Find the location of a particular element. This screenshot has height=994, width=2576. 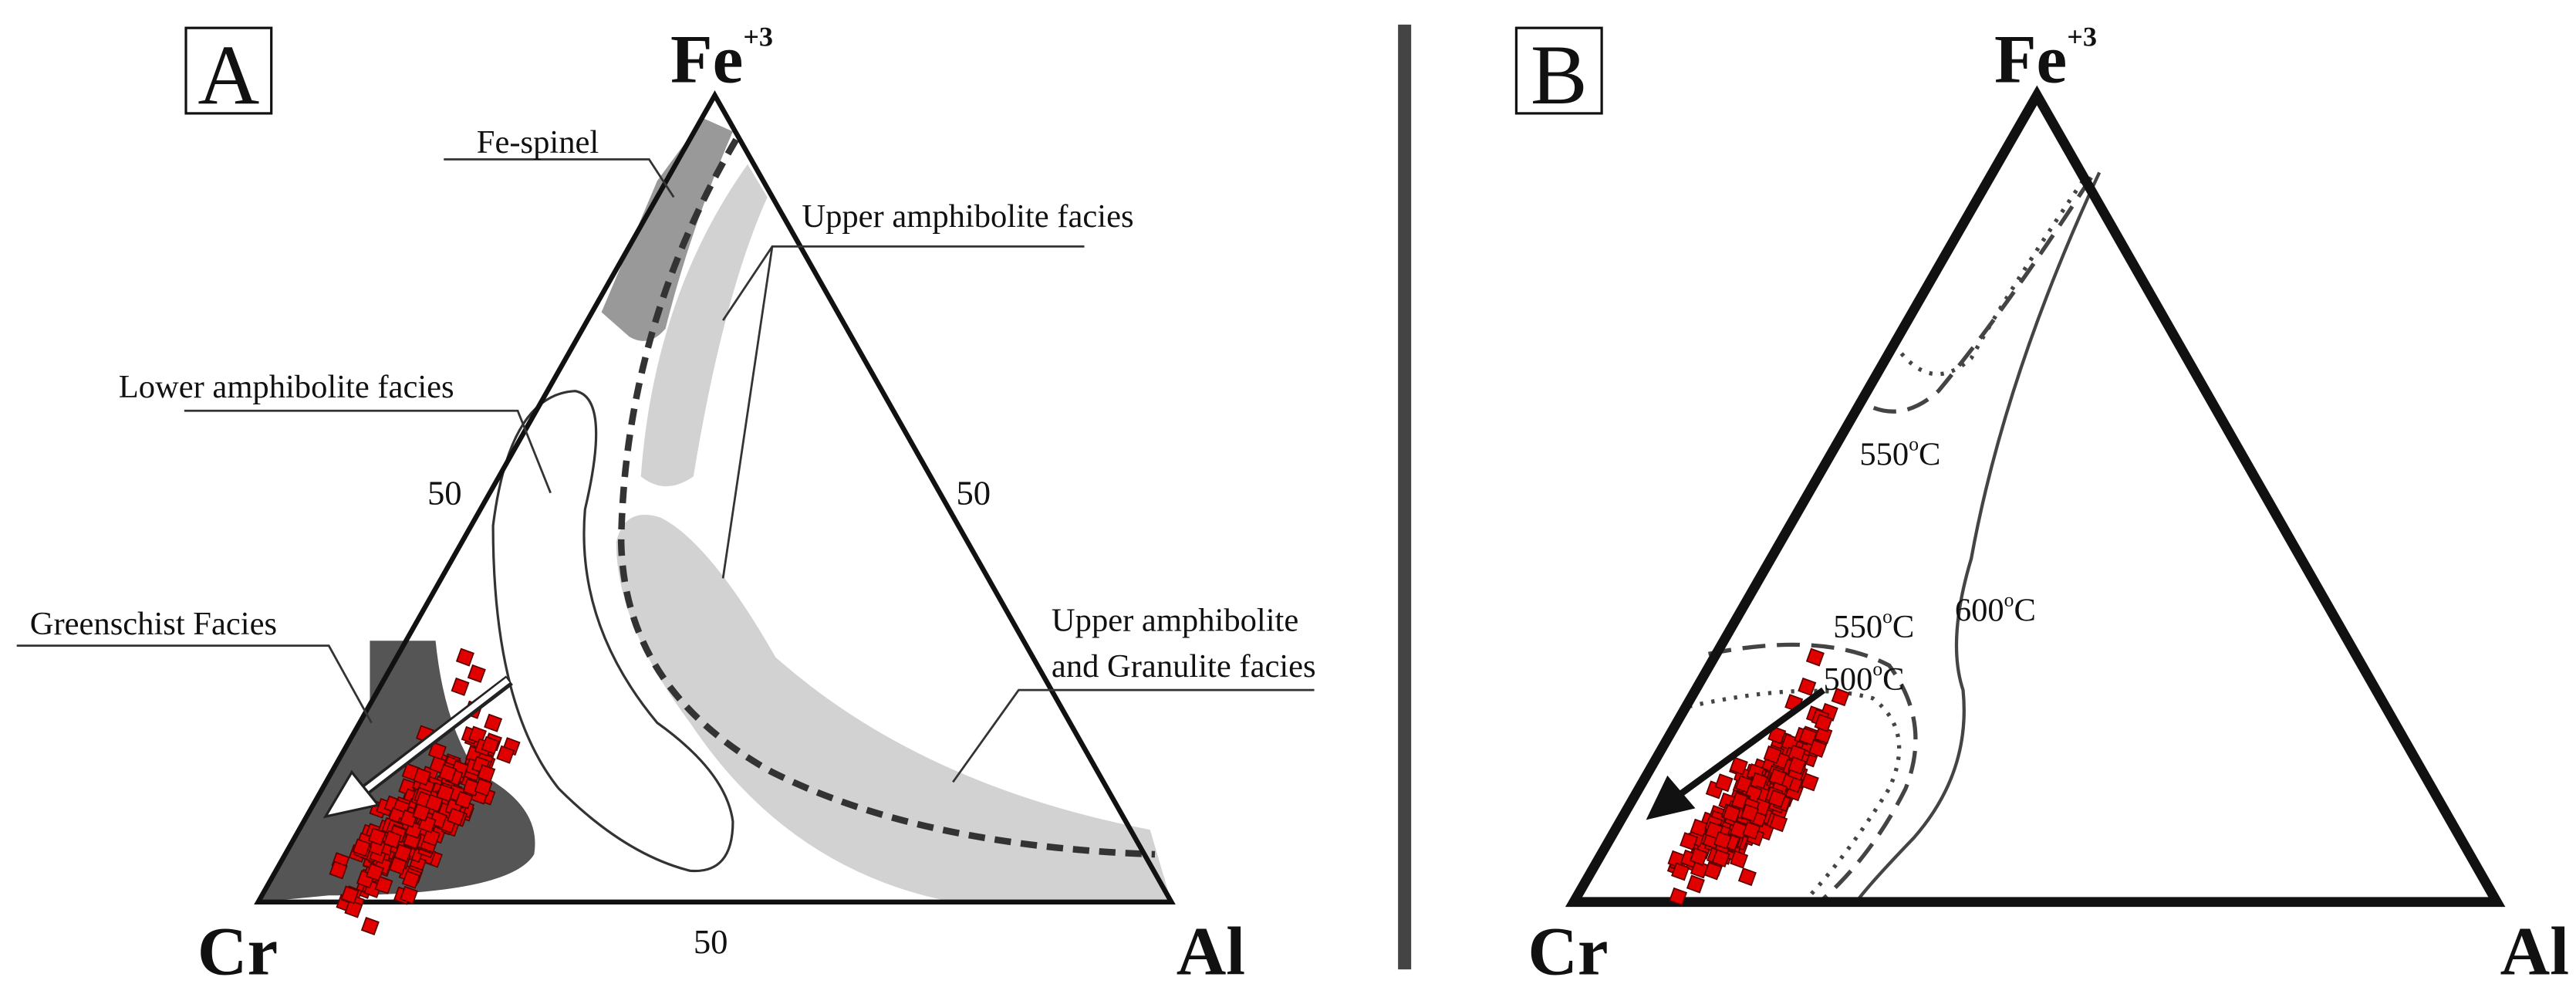

apex-label: Fe+3 is located at coordinates (2045, 59).